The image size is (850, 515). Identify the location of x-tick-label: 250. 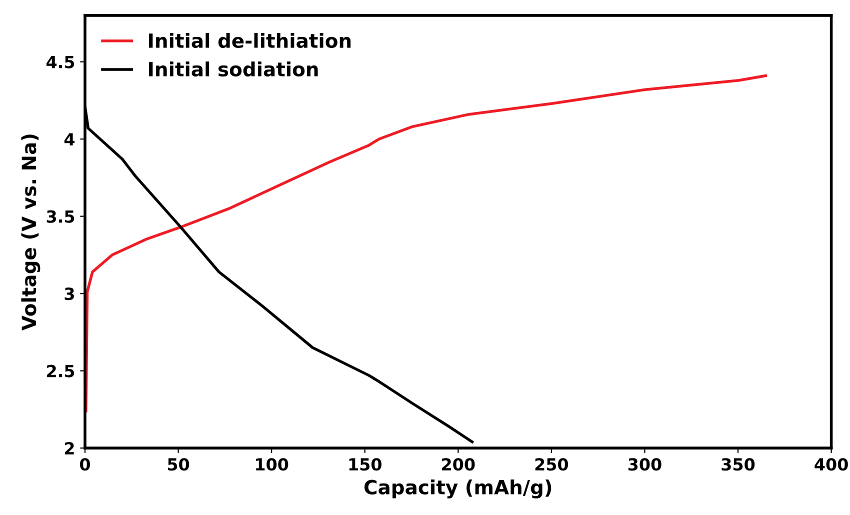
(551, 464).